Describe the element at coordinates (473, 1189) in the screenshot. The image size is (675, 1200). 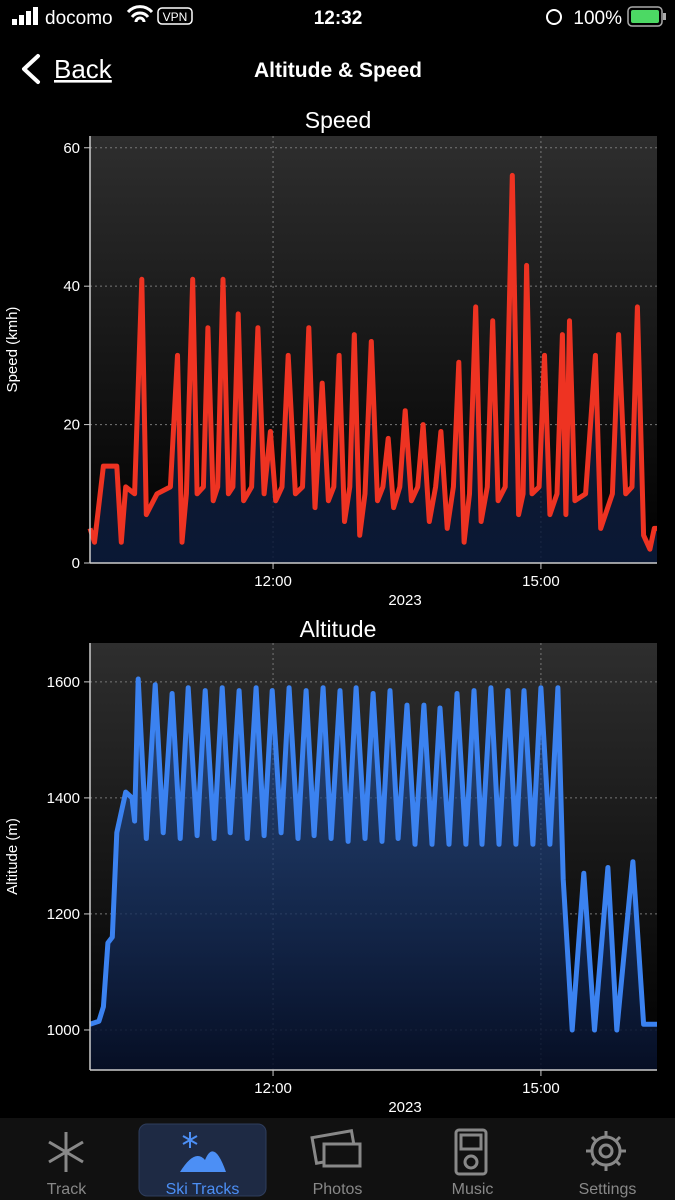
I see `tab-label: Music` at that location.